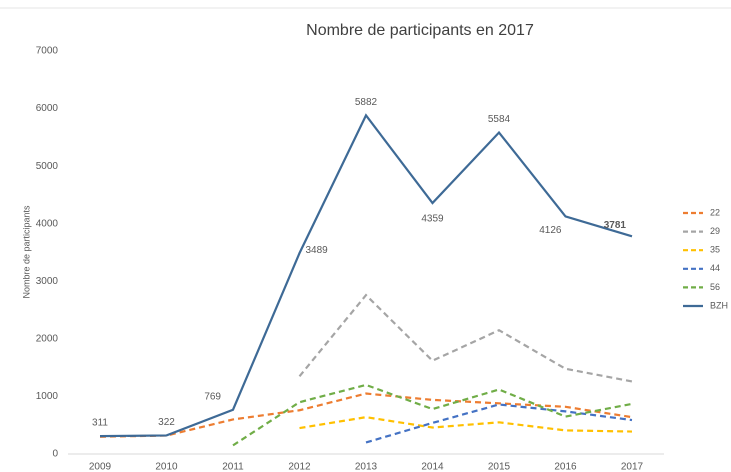 The height and width of the screenshot is (472, 731). Describe the element at coordinates (719, 305) in the screenshot. I see `legend-label: BZH` at that location.